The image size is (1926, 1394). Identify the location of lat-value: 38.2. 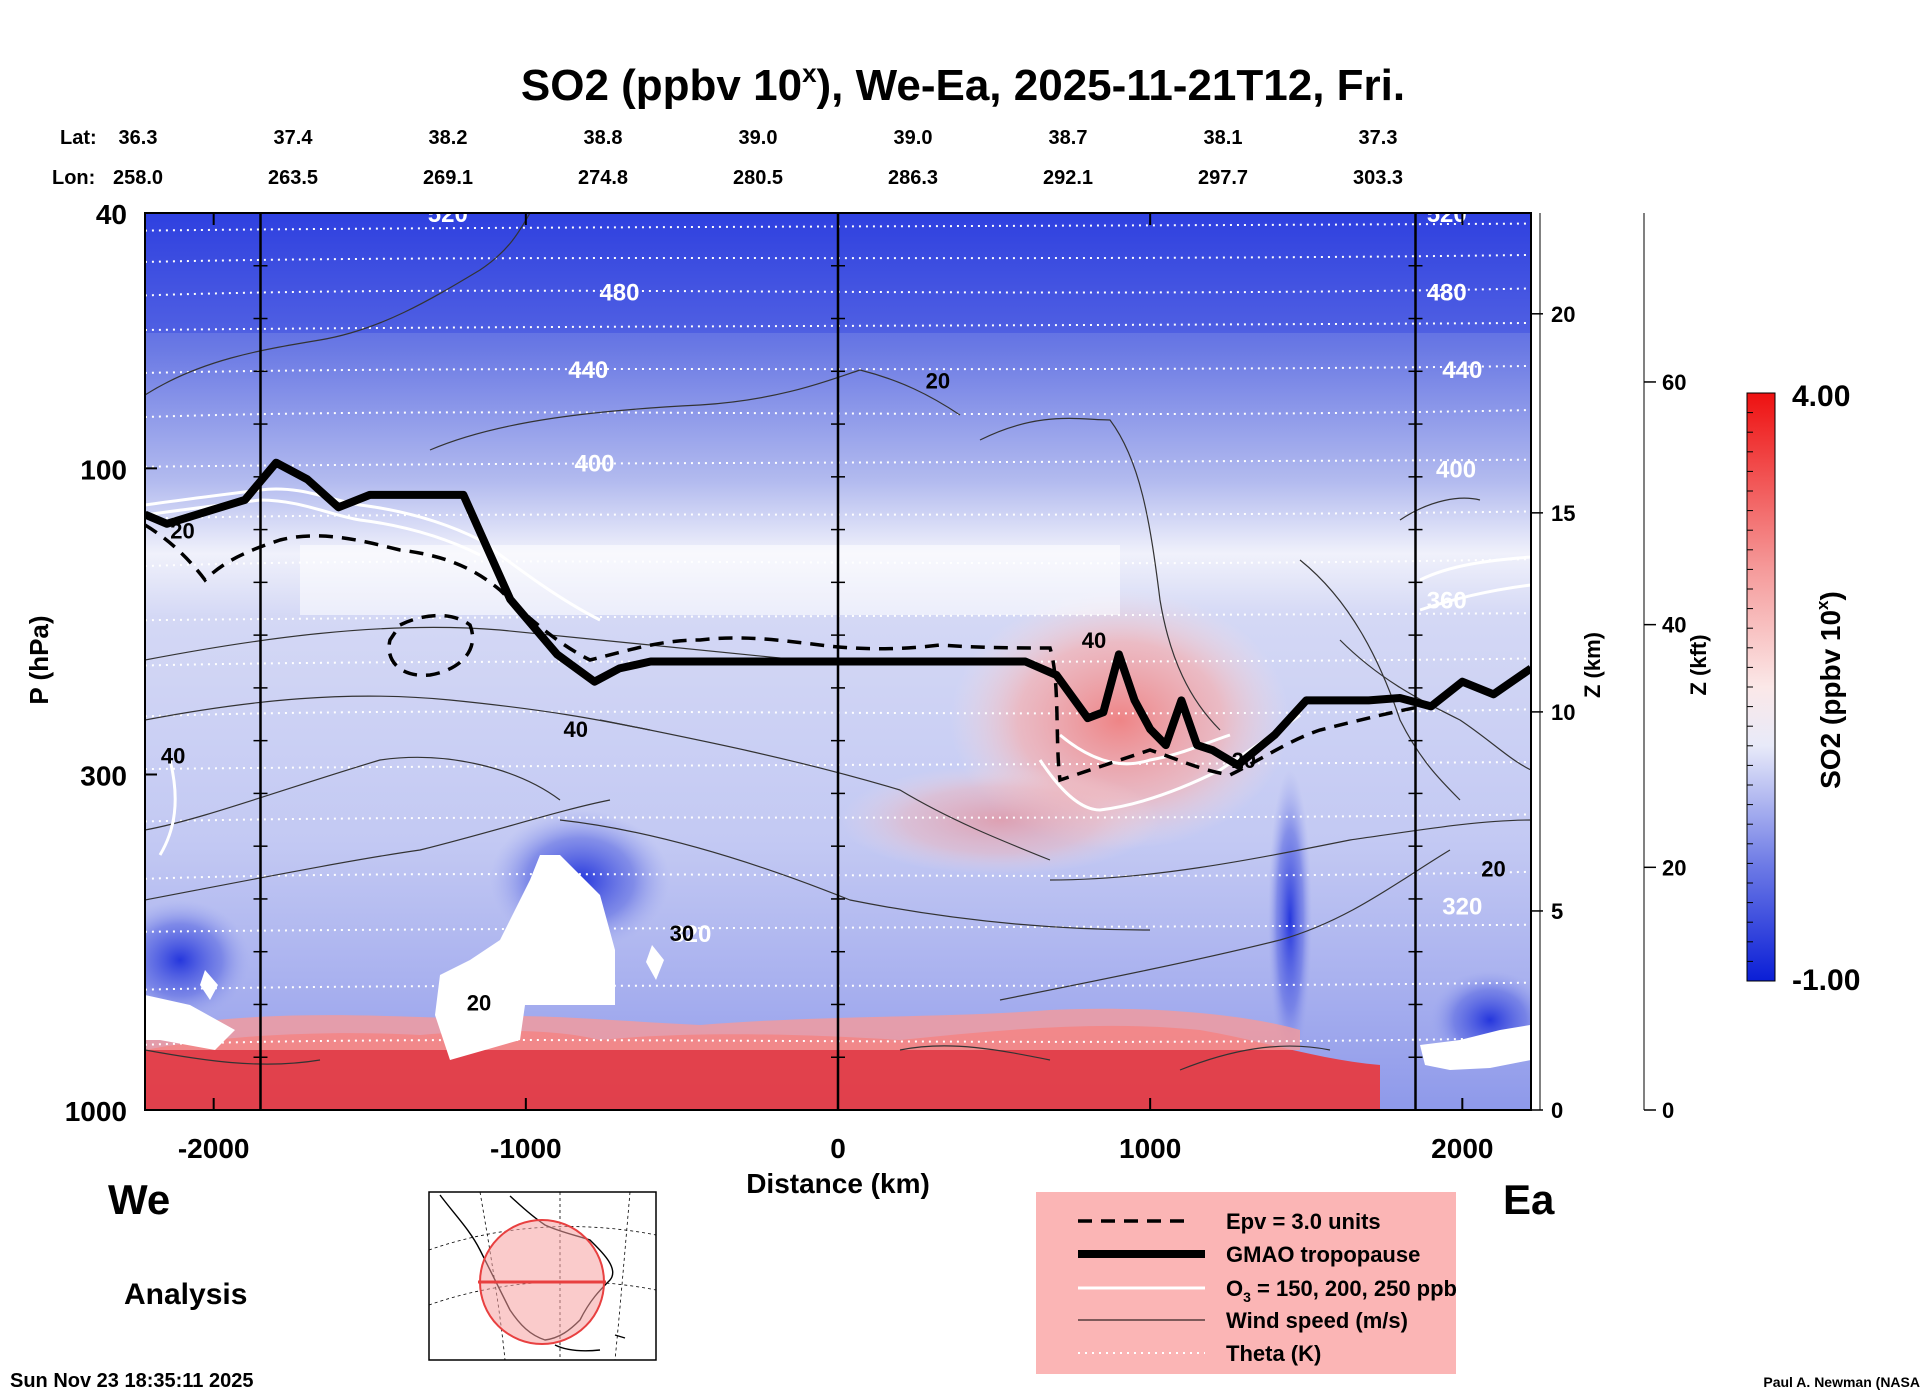
(448, 138).